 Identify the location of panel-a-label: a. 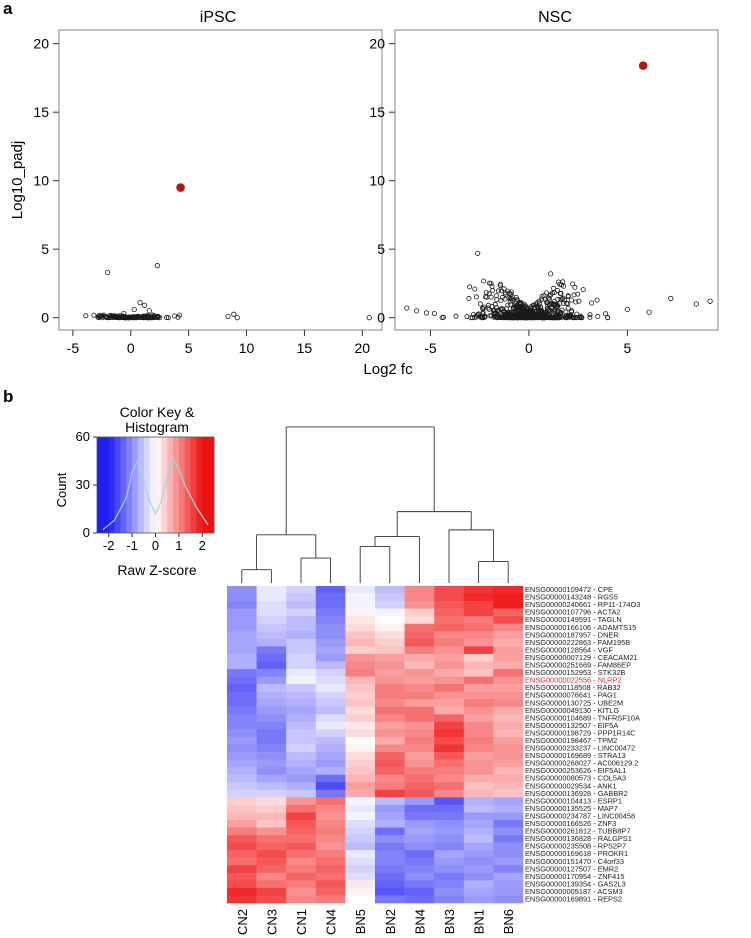
(8, 9).